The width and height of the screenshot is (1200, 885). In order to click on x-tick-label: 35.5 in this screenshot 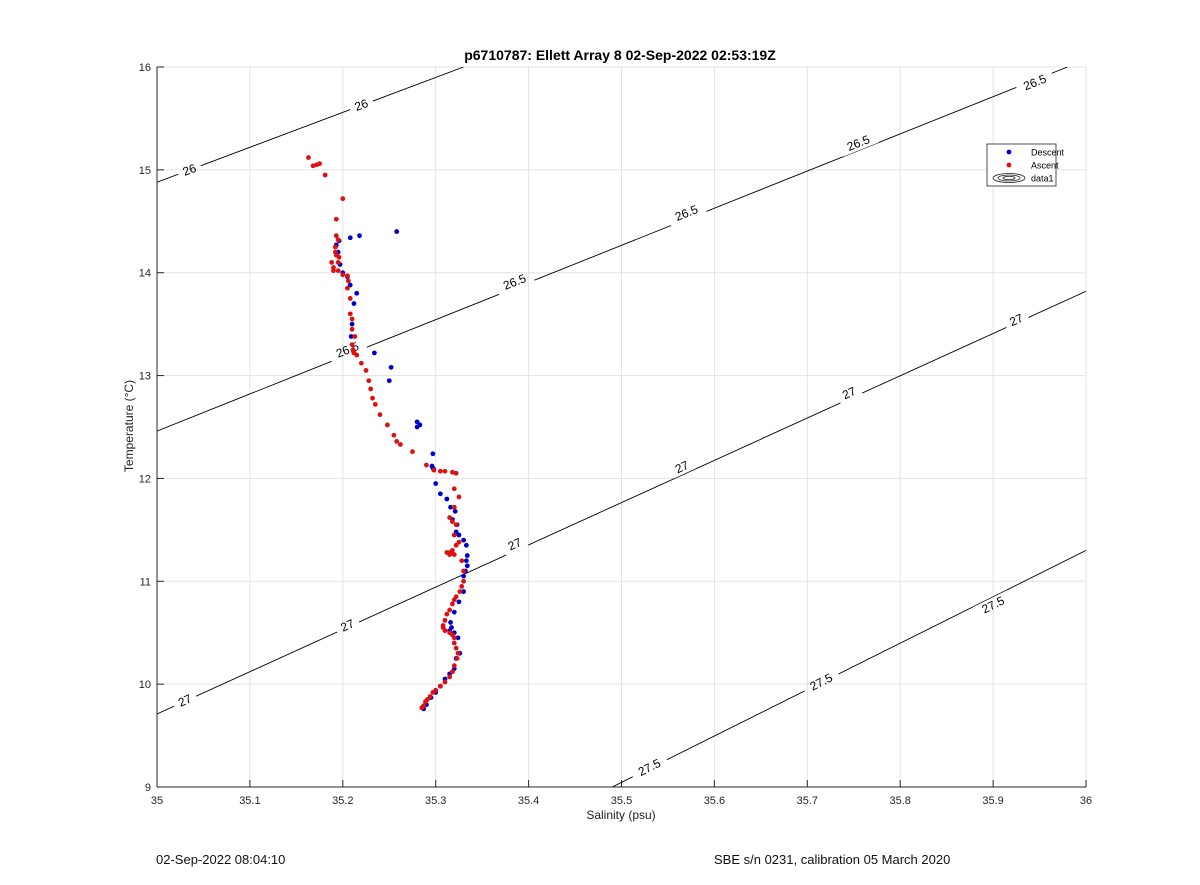, I will do `click(621, 801)`.